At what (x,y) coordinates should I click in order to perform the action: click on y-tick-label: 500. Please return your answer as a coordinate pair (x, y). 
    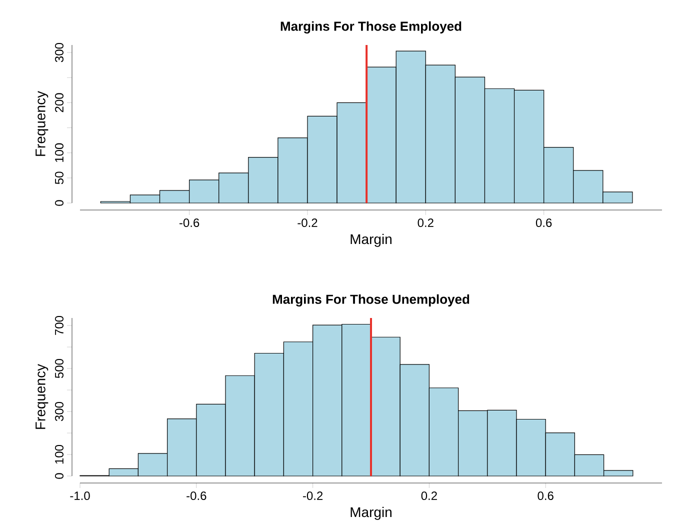
    Looking at the image, I should click on (59, 368).